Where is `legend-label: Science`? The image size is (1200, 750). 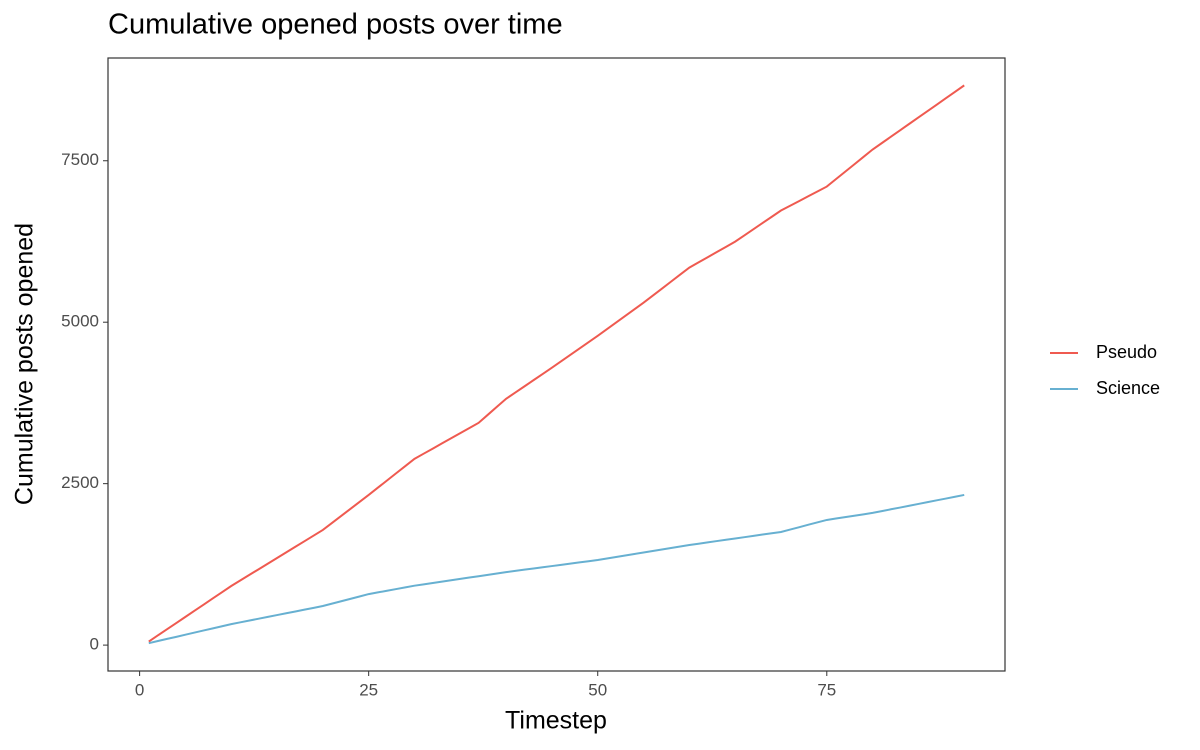 legend-label: Science is located at coordinates (1128, 388).